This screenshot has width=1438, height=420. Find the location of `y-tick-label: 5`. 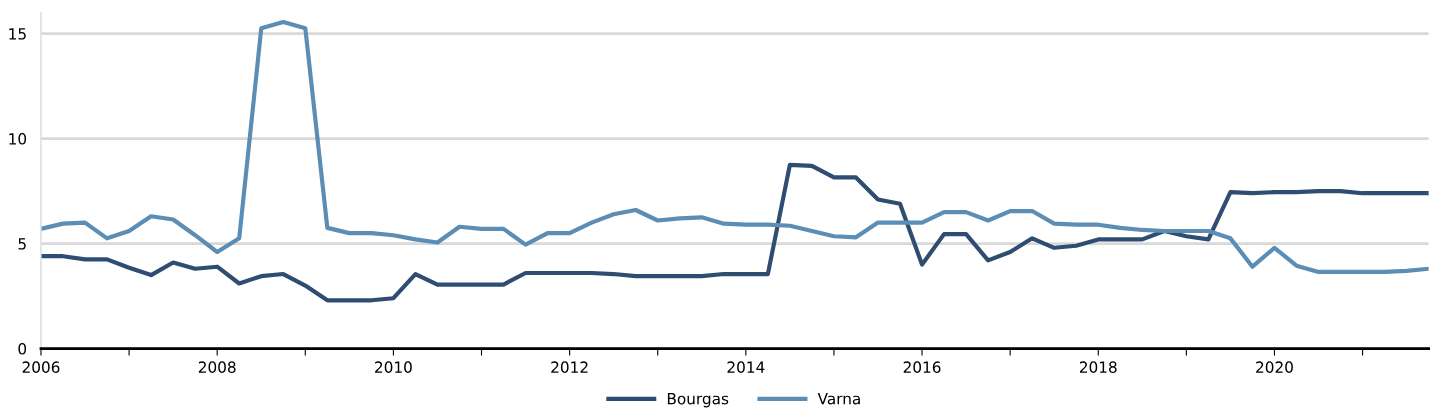

y-tick-label: 5 is located at coordinates (22, 244).